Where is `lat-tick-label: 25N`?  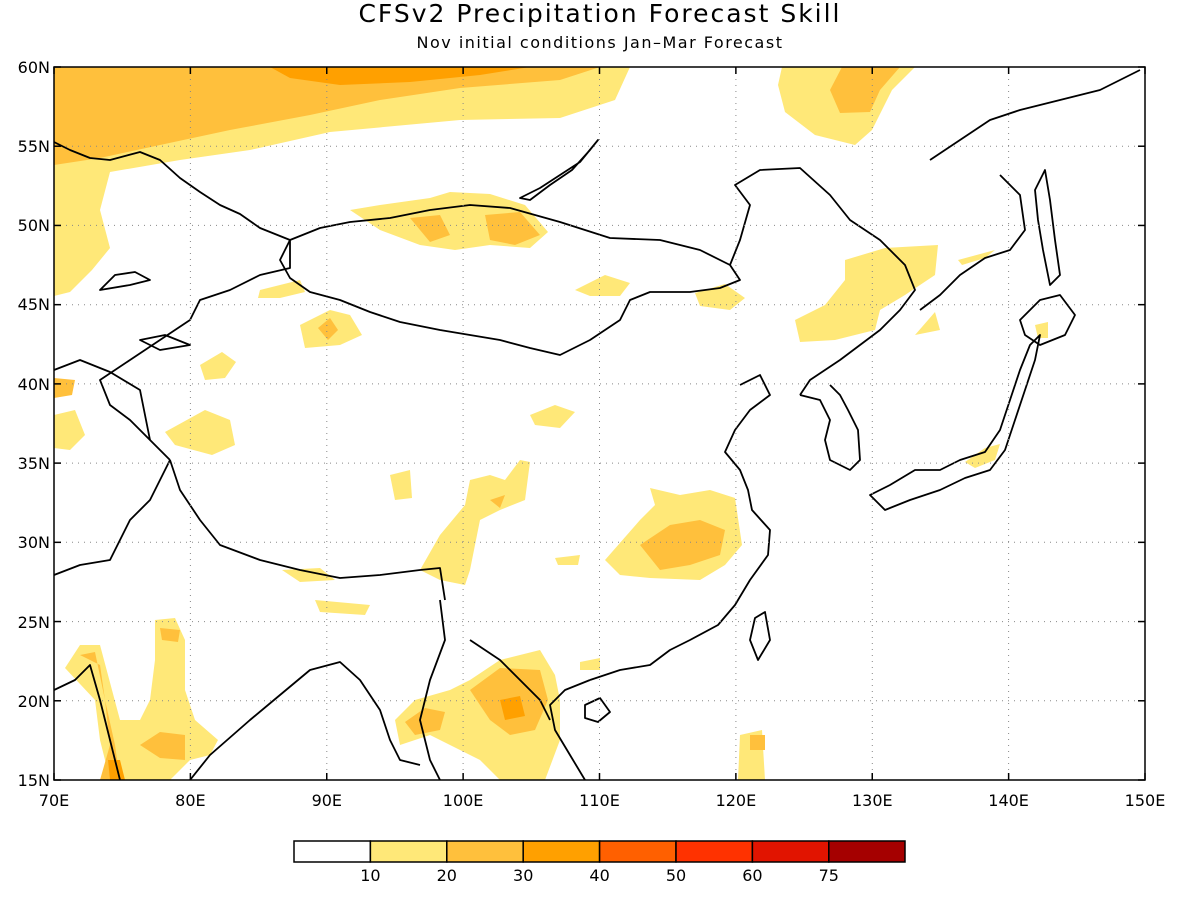
lat-tick-label: 25N is located at coordinates (34, 622).